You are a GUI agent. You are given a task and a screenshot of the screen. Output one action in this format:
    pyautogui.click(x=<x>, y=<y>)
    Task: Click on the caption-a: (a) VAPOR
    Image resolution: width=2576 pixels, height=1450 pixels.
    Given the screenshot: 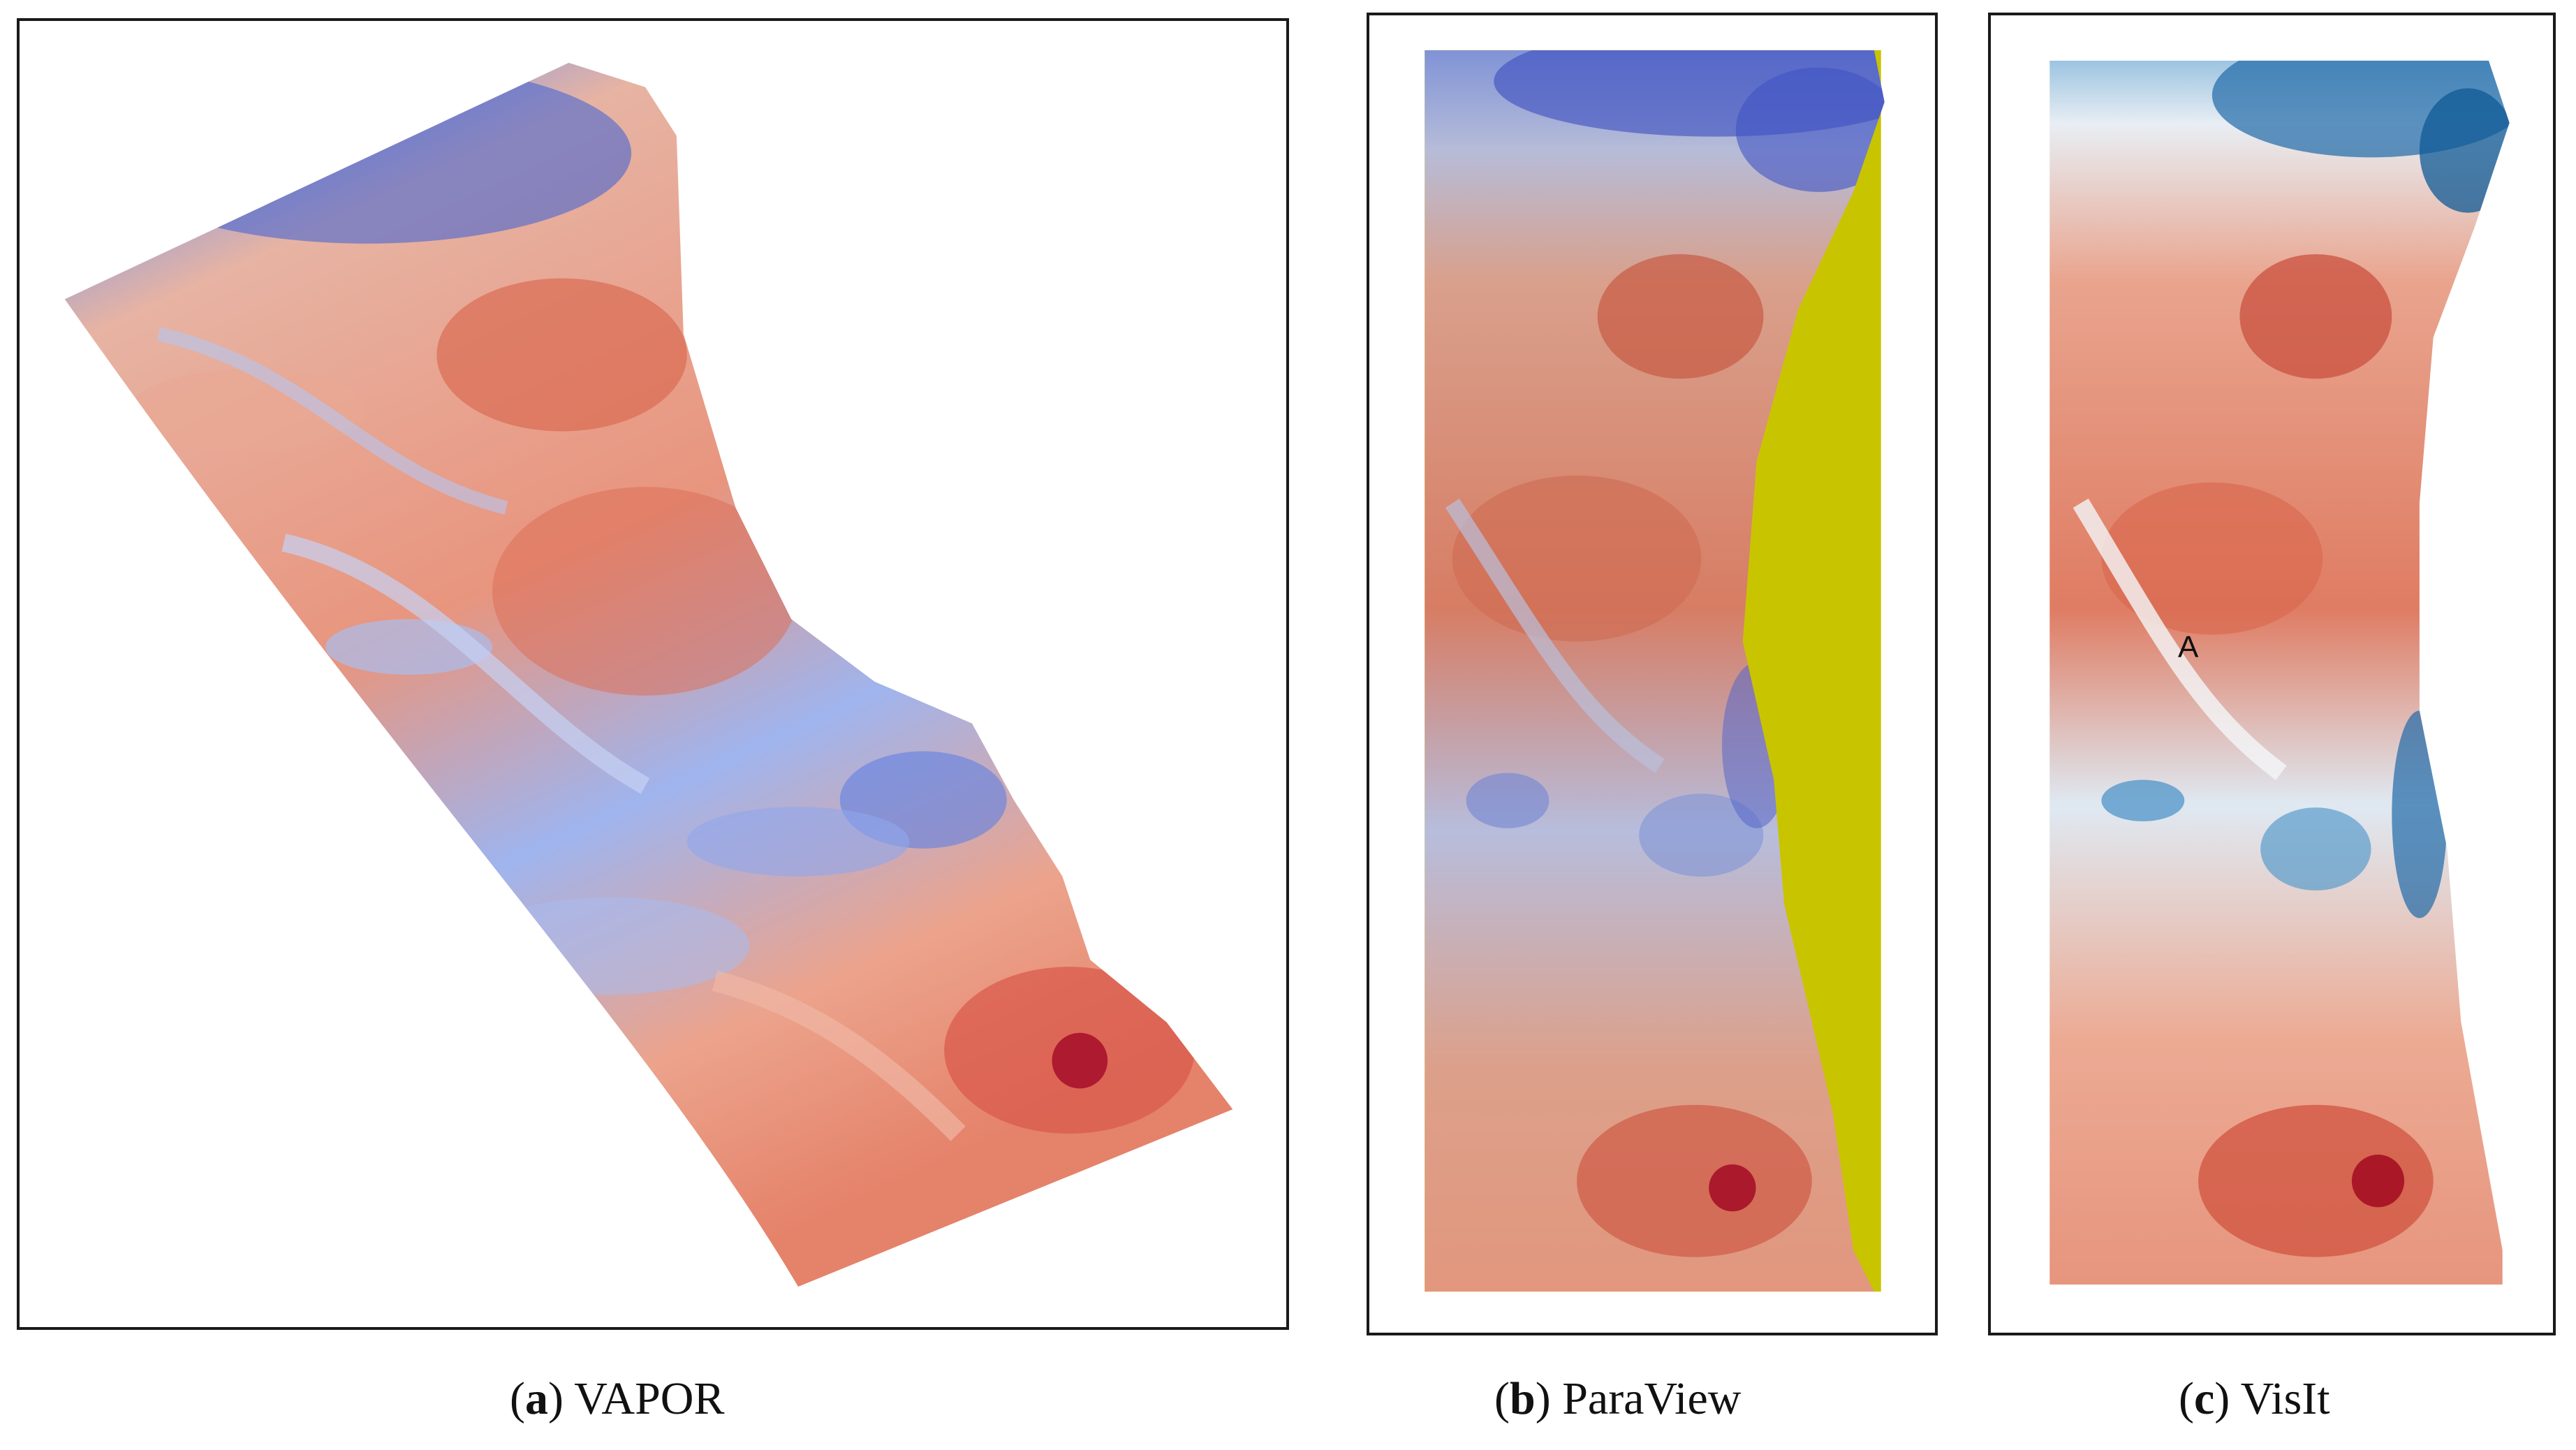 What is the action you would take?
    pyautogui.click(x=617, y=1399)
    